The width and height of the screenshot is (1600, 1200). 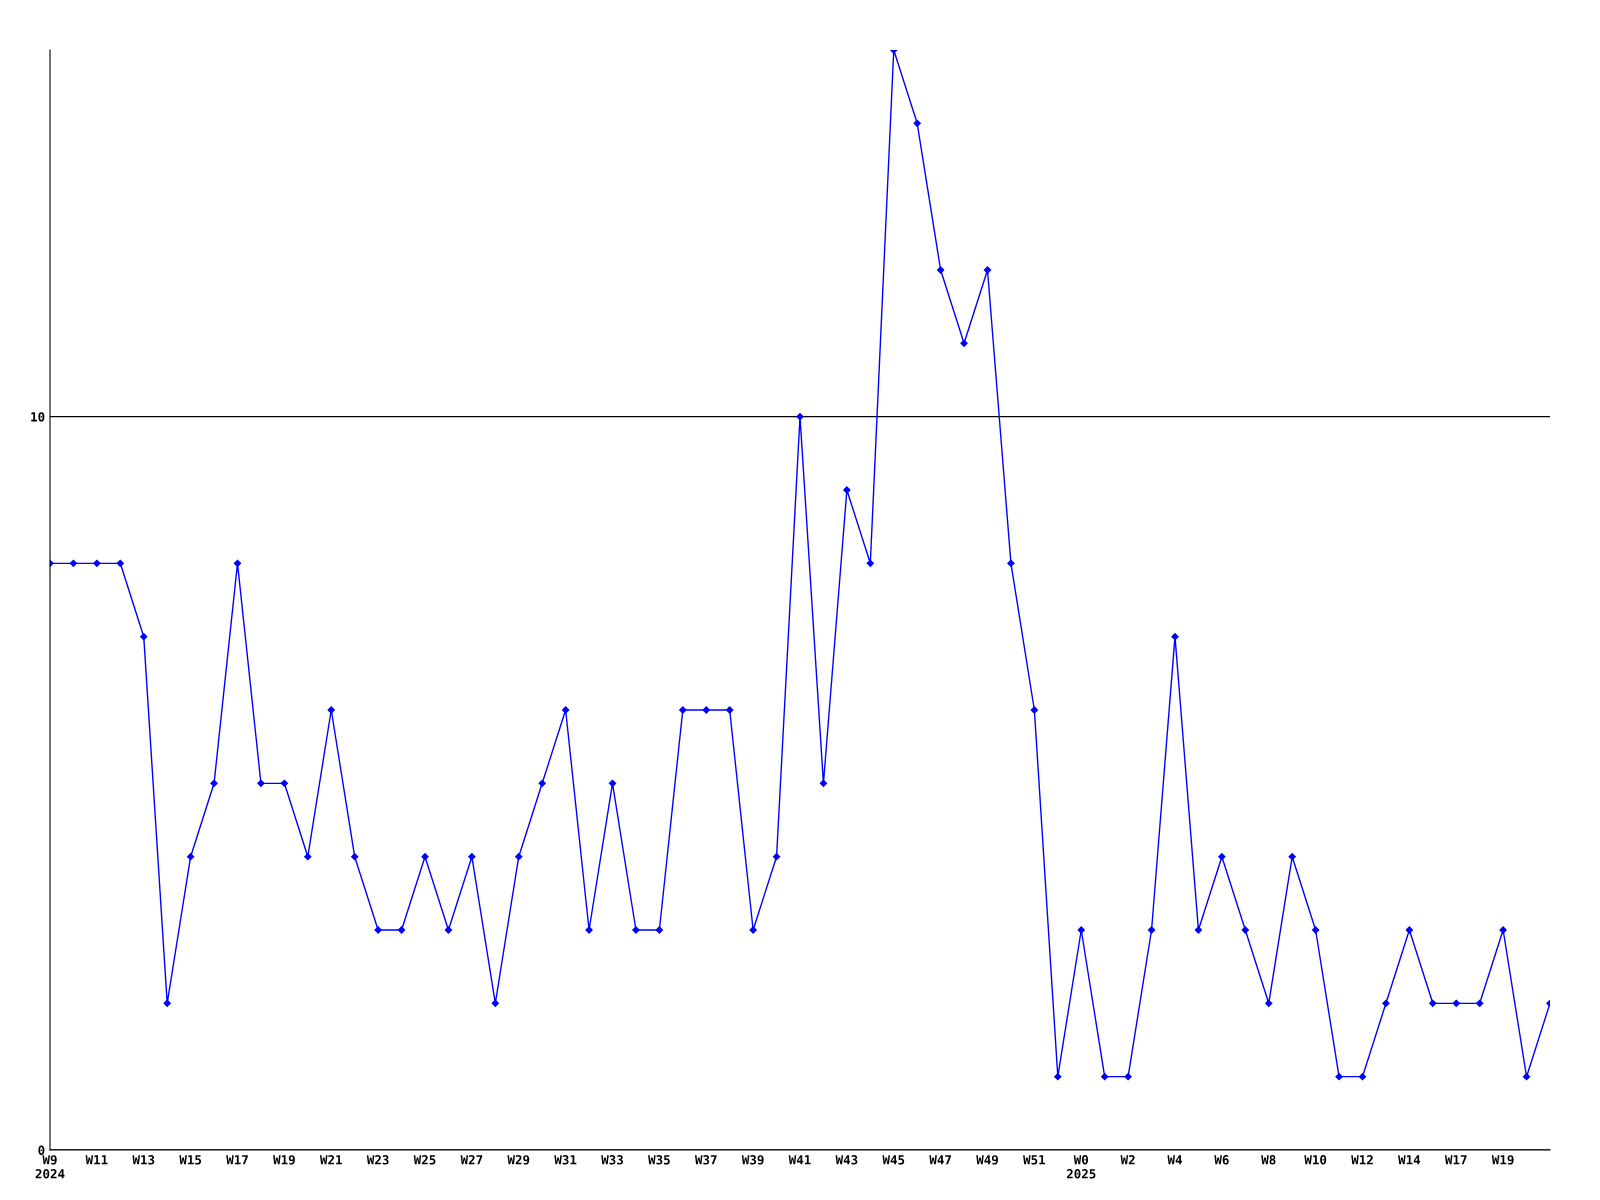 What do you see at coordinates (190, 1160) in the screenshot?
I see `x-tick-label: W15` at bounding box center [190, 1160].